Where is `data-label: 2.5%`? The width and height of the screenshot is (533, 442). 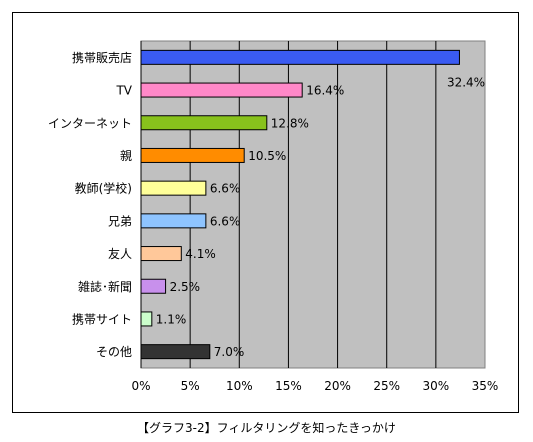
data-label: 2.5% is located at coordinates (185, 287).